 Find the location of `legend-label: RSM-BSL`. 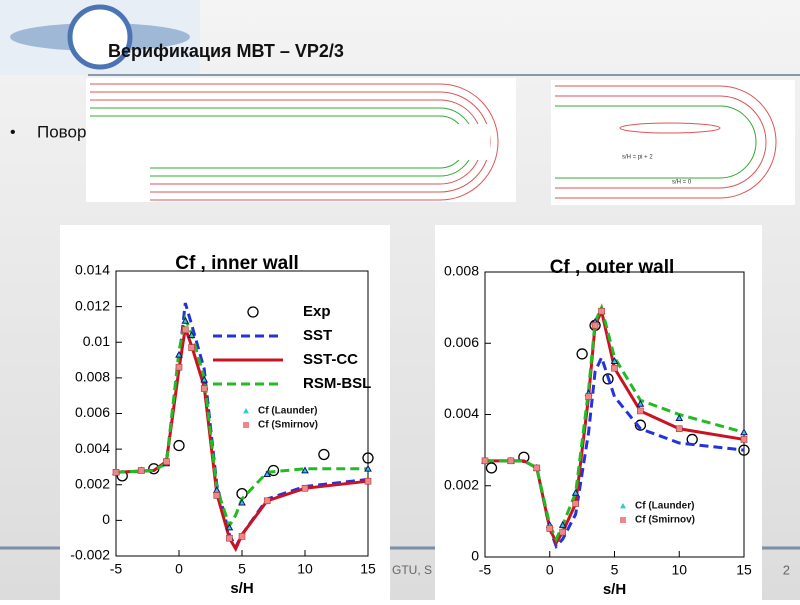

legend-label: RSM-BSL is located at coordinates (337, 383).